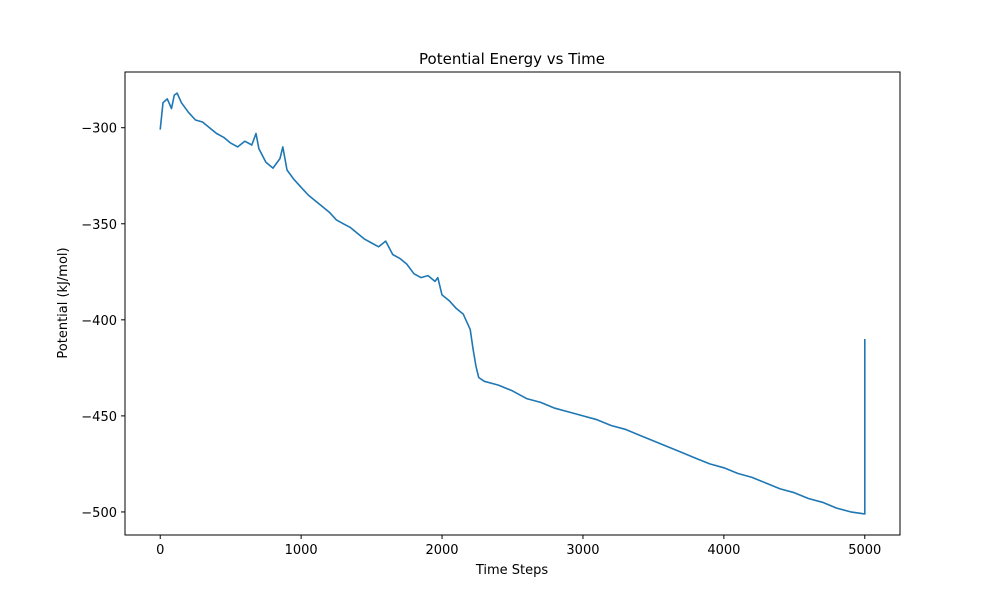 This screenshot has width=1000, height=605. I want to click on y-tick-label: −350, so click(99, 225).